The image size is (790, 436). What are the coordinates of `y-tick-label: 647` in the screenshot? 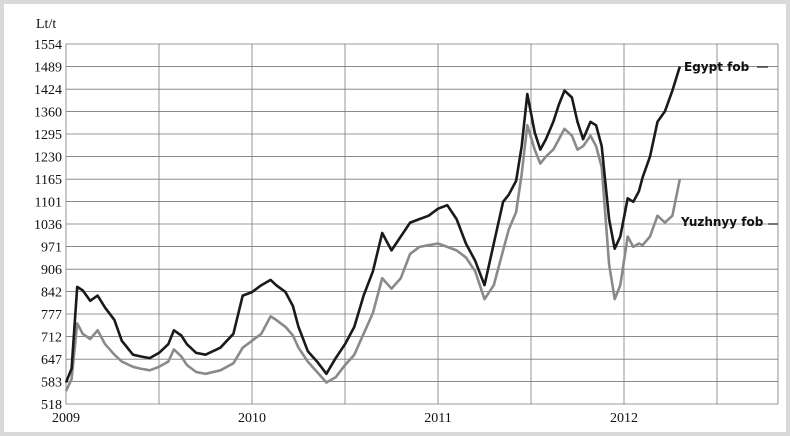 It's located at (51, 360).